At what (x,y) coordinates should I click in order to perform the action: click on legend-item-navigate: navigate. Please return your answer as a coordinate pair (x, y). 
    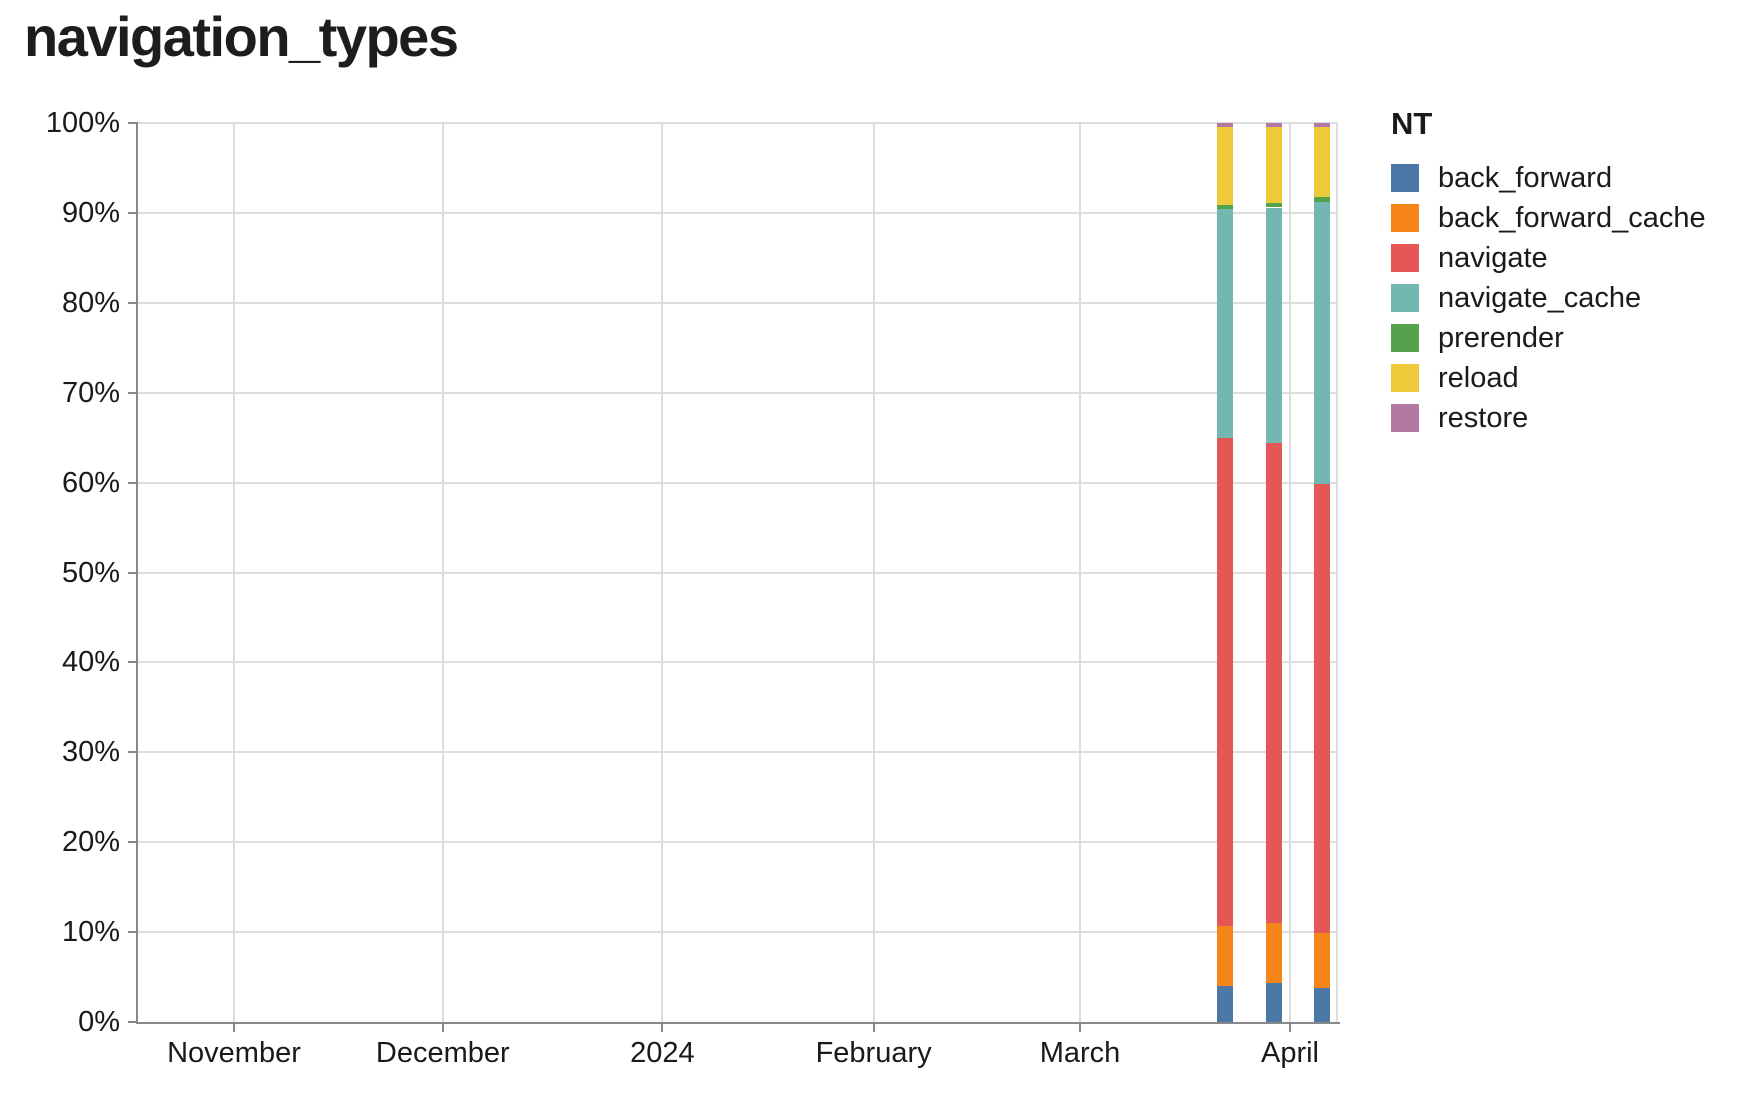
    Looking at the image, I should click on (1548, 257).